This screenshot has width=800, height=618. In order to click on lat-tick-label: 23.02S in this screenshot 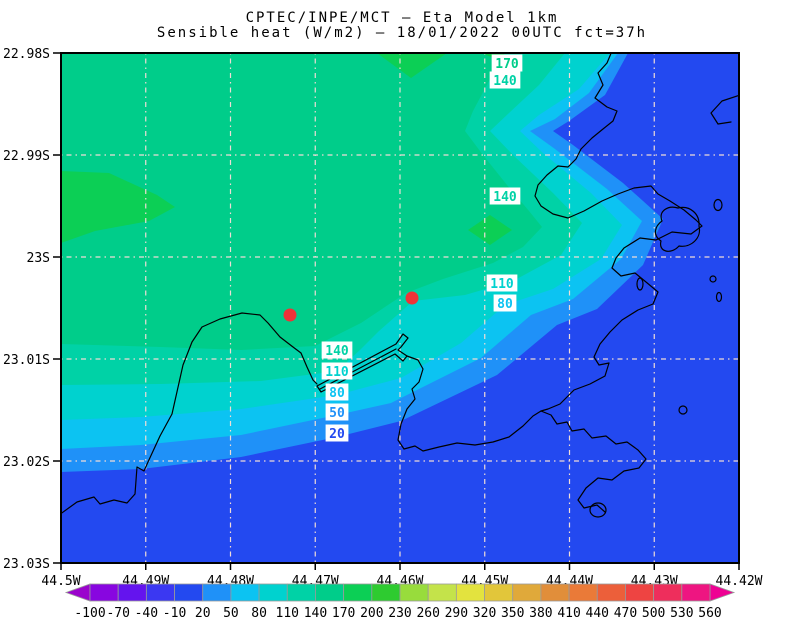, I will do `click(26, 462)`.